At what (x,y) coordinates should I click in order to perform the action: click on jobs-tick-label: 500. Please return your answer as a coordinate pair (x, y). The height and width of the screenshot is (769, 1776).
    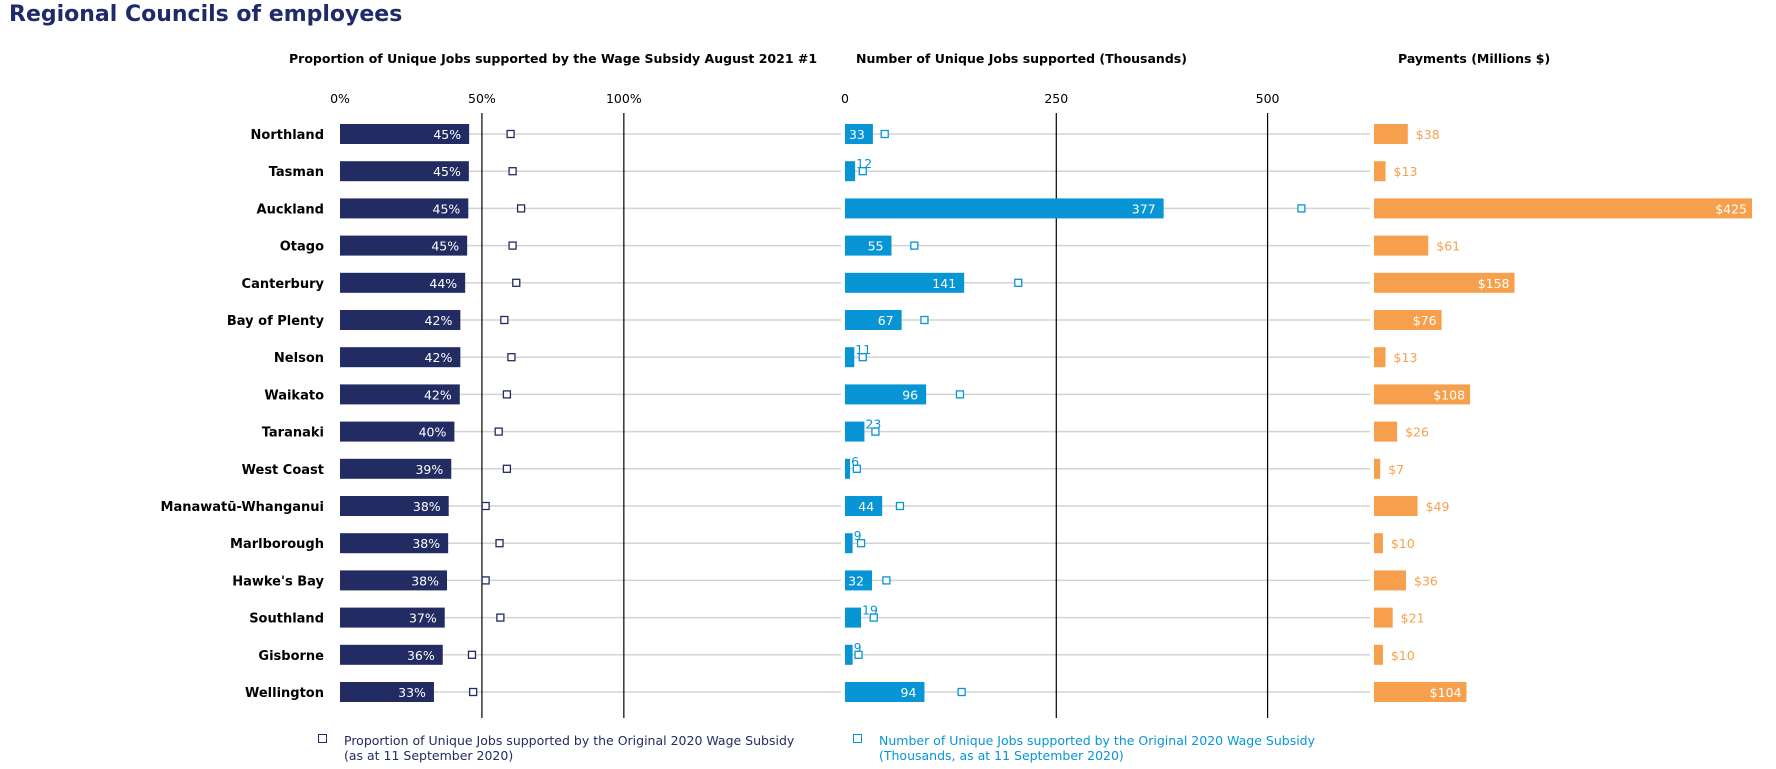
    Looking at the image, I should click on (1268, 98).